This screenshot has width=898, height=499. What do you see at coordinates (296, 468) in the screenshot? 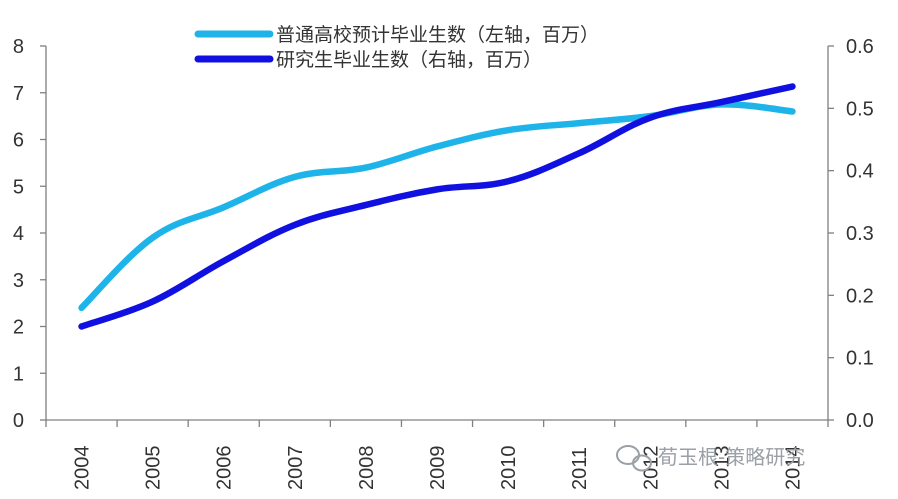
I see `x-tick-label: 2007` at bounding box center [296, 468].